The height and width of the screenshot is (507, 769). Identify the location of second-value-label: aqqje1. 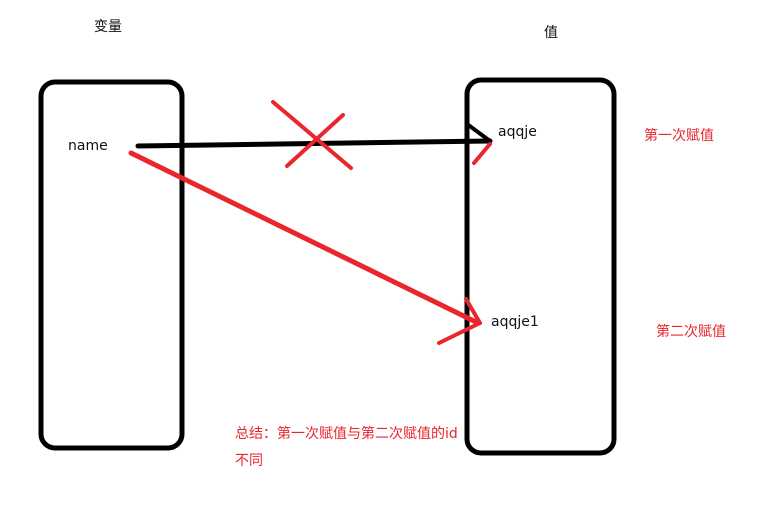
(515, 322).